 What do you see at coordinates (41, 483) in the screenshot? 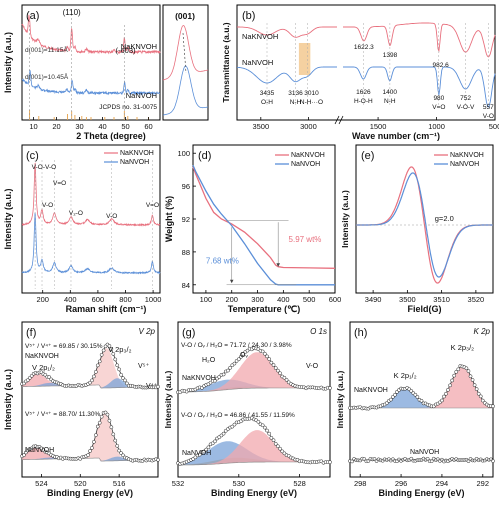
I see `x-tick-label: 524` at bounding box center [41, 483].